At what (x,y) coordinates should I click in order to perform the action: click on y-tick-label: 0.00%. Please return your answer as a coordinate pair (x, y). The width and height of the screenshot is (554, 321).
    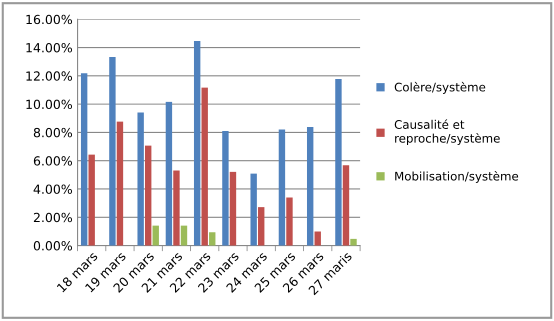
    Looking at the image, I should click on (53, 245).